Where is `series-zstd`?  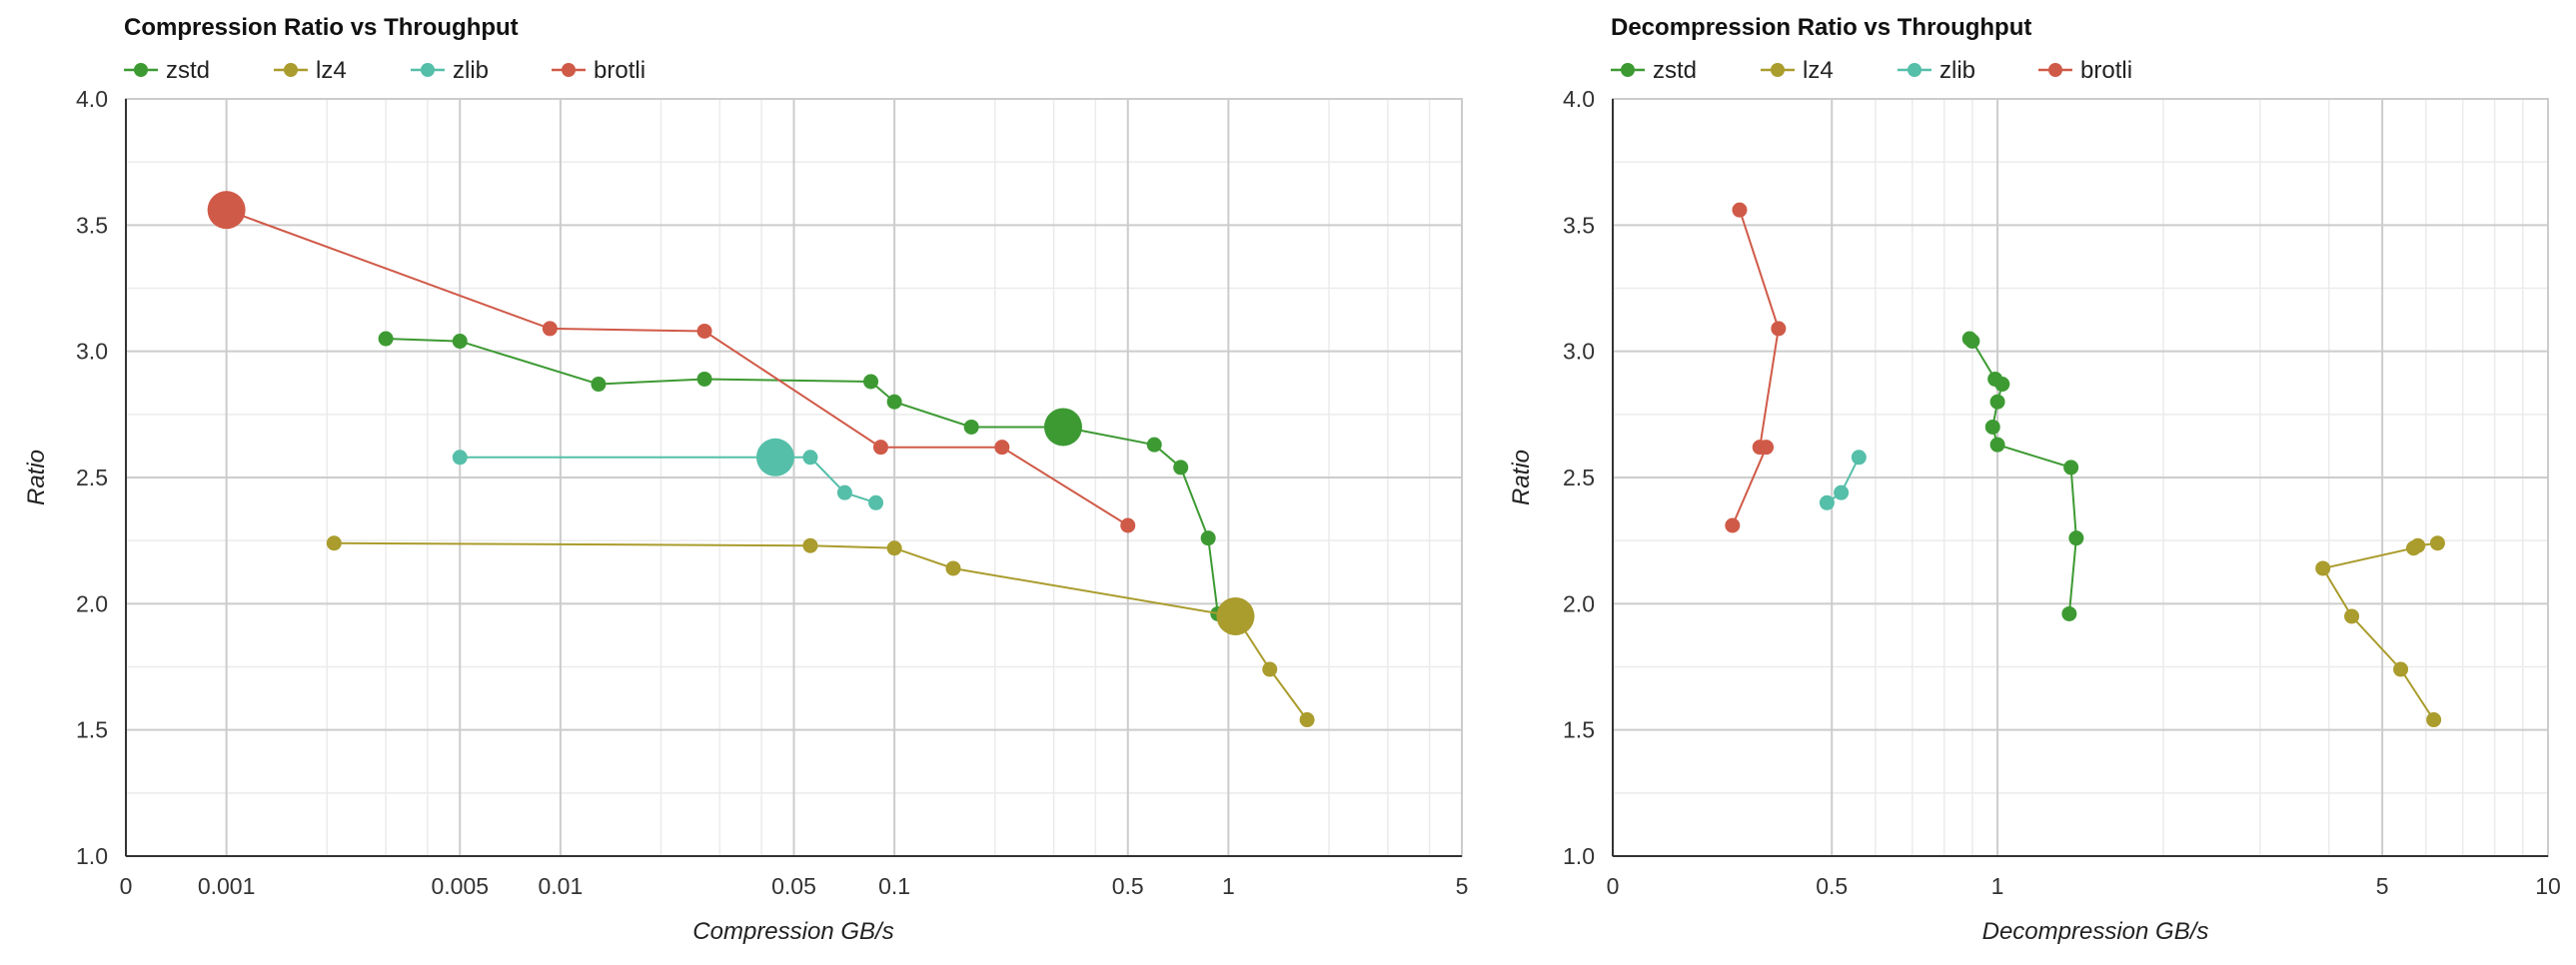
series-zstd is located at coordinates (802, 476).